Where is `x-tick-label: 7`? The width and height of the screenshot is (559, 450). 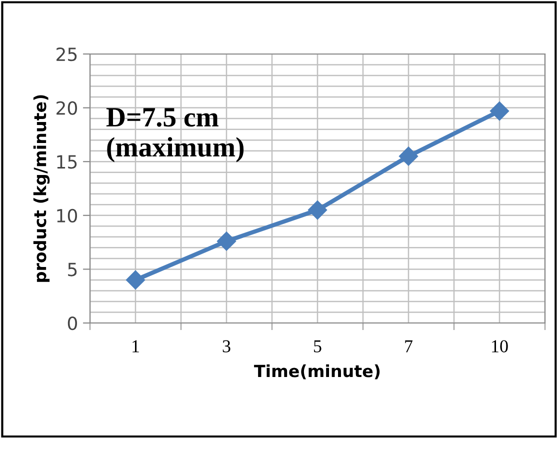
x-tick-label: 7 is located at coordinates (408, 346).